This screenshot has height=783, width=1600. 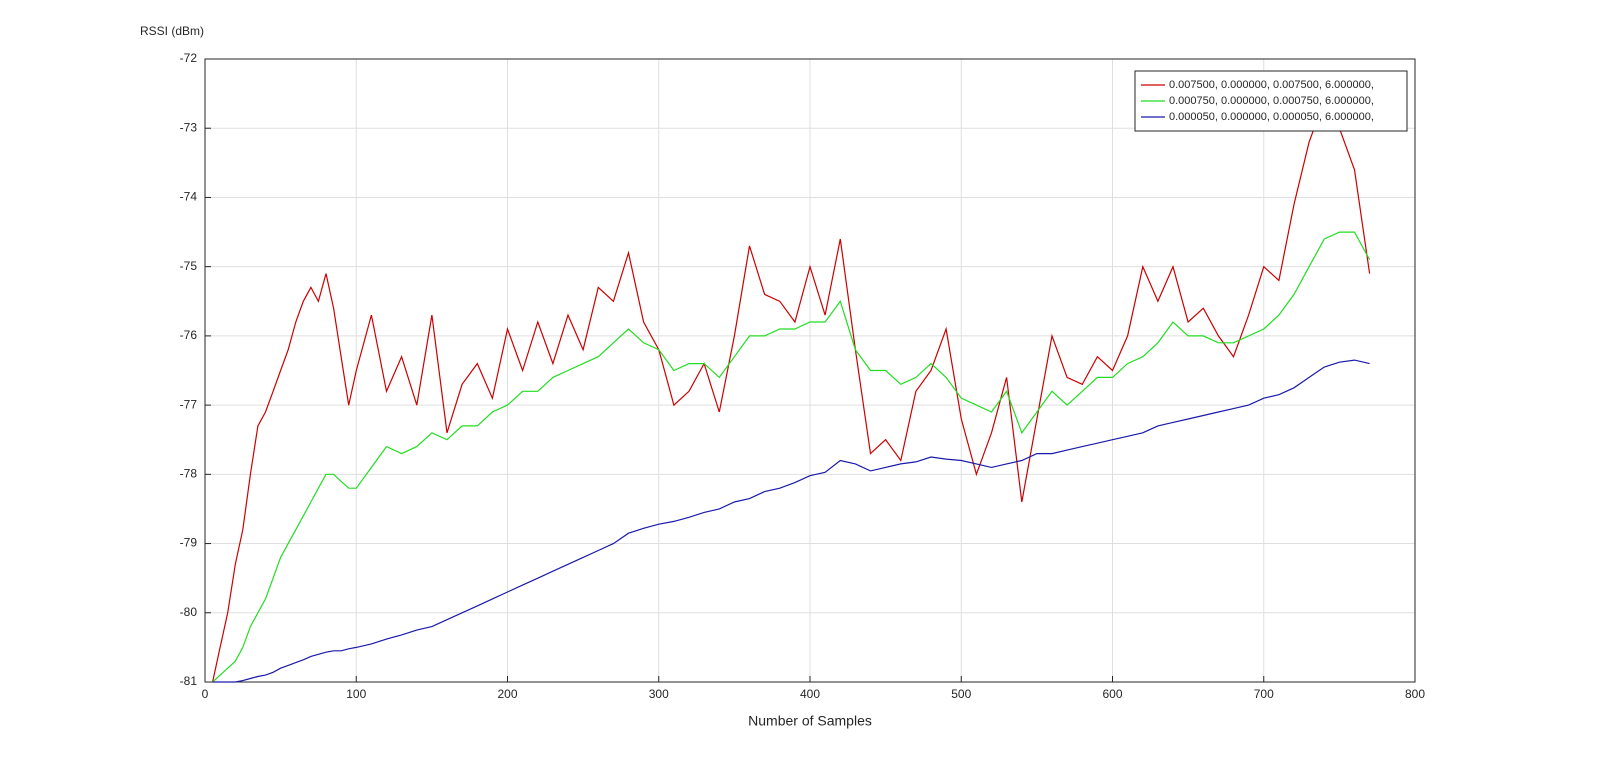 What do you see at coordinates (189, 404) in the screenshot?
I see `y-tick-label: -77` at bounding box center [189, 404].